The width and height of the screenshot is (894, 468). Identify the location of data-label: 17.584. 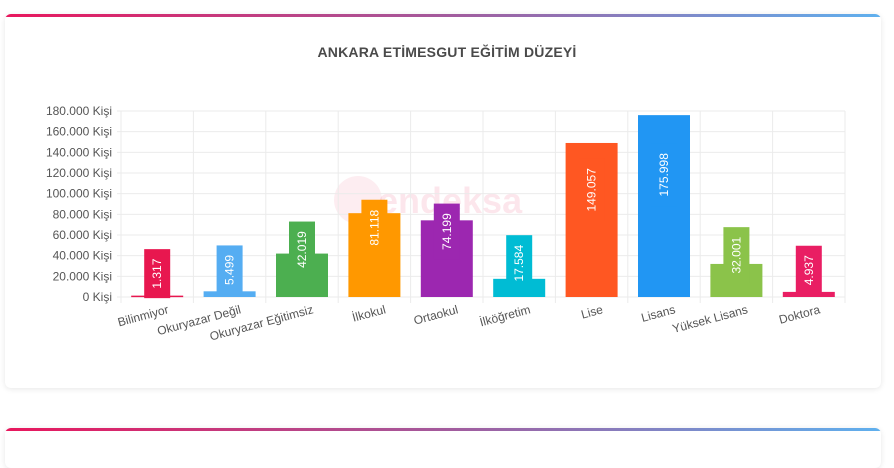
(519, 263).